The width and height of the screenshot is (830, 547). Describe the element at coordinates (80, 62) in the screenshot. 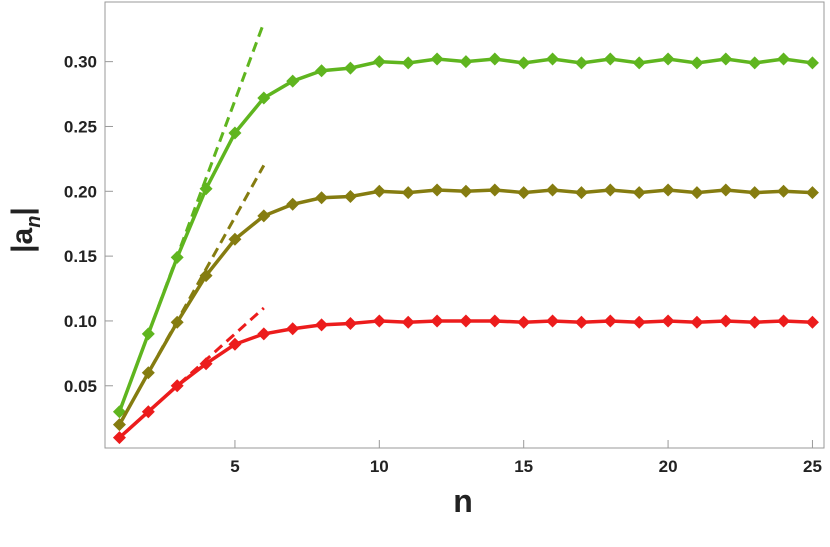

I see `y-tick-label: 0.30` at that location.